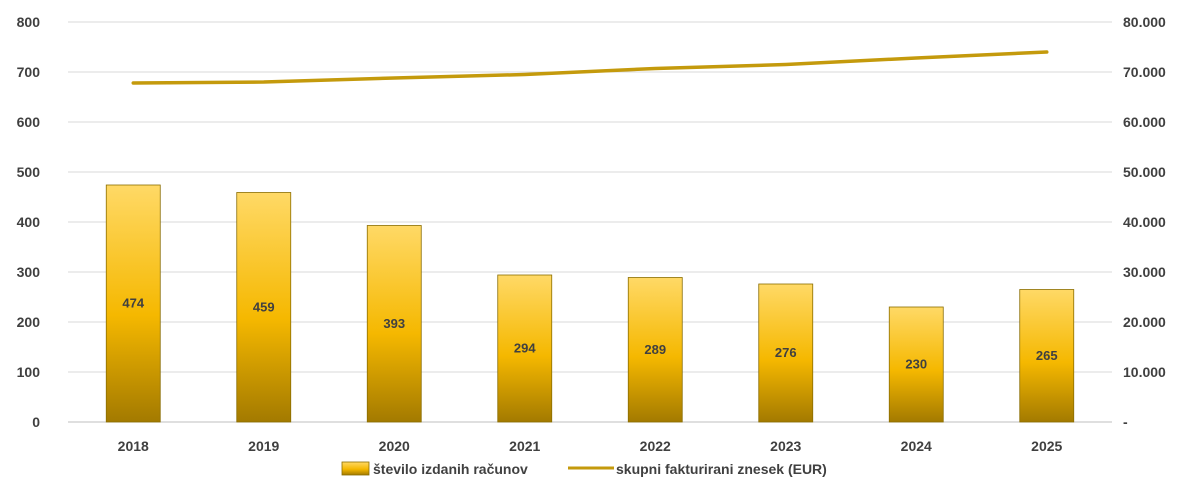 The image size is (1190, 479). I want to click on bar-data-label: 459, so click(264, 306).